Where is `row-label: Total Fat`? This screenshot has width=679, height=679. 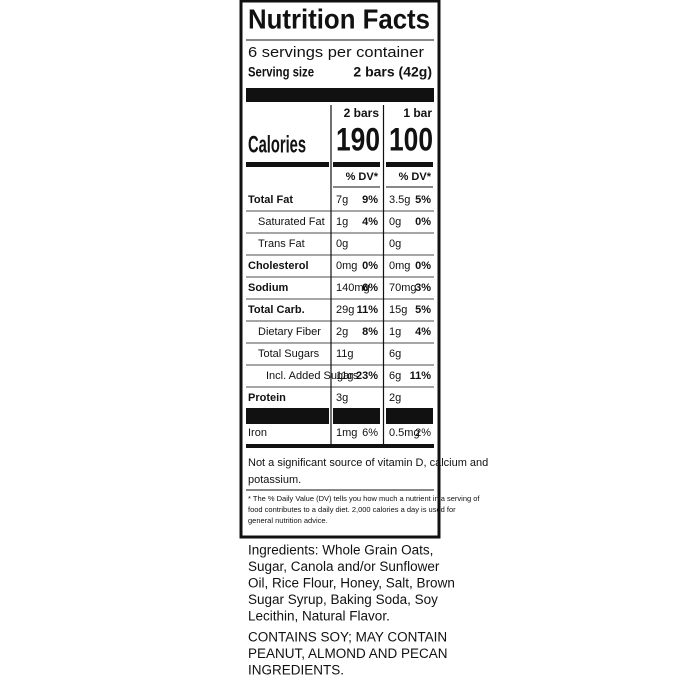
row-label: Total Fat is located at coordinates (270, 200).